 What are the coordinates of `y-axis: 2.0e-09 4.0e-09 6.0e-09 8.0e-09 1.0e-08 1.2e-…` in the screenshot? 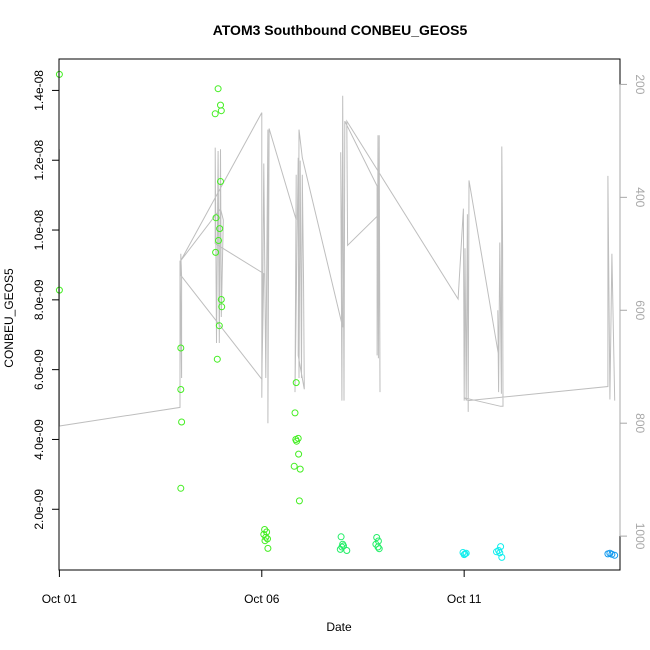 It's located at (46, 300).